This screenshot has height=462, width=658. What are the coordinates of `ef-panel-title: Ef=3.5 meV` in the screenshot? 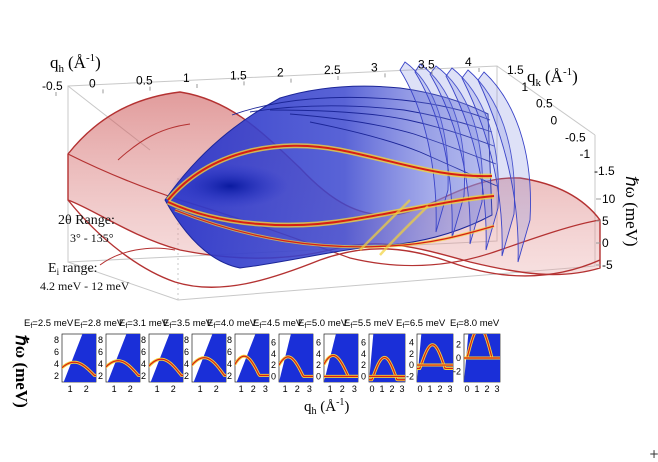 It's located at (188, 324).